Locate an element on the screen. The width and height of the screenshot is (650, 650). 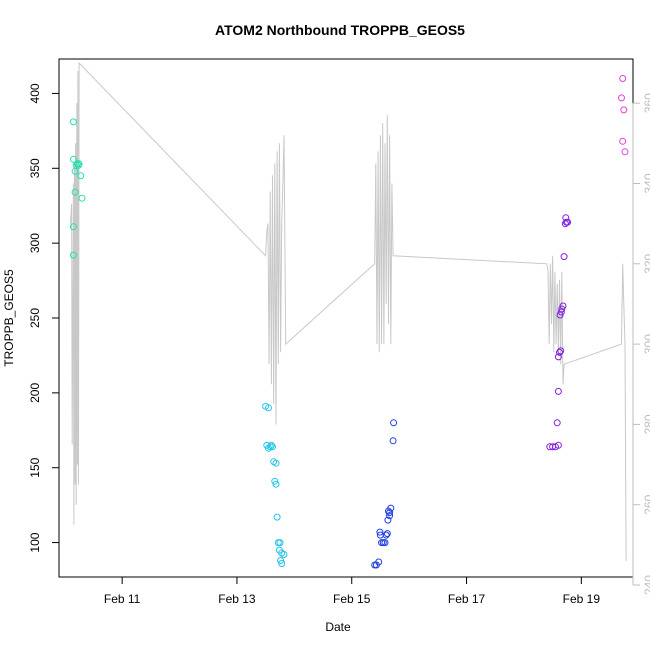
x-tick-label: Feb 19 is located at coordinates (582, 599).